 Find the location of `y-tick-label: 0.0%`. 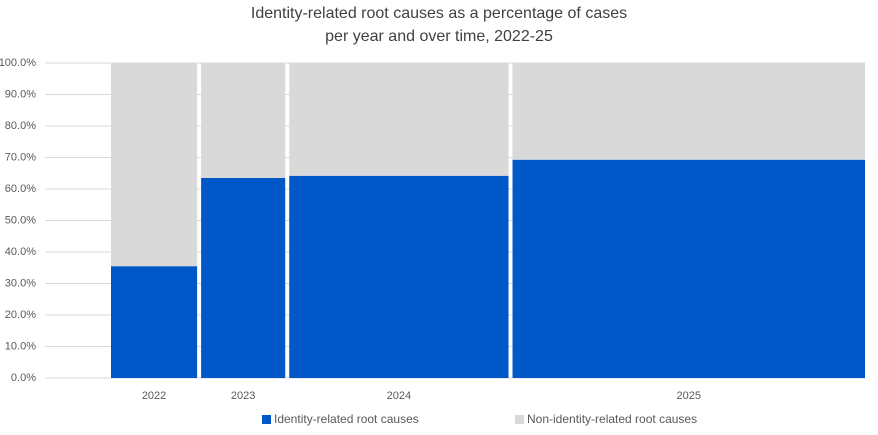

y-tick-label: 0.0% is located at coordinates (23, 378).